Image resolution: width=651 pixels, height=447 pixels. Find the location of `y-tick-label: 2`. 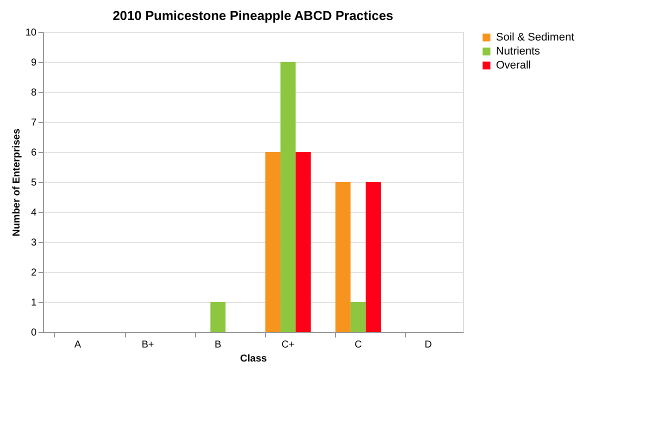

y-tick-label: 2 is located at coordinates (33, 273).